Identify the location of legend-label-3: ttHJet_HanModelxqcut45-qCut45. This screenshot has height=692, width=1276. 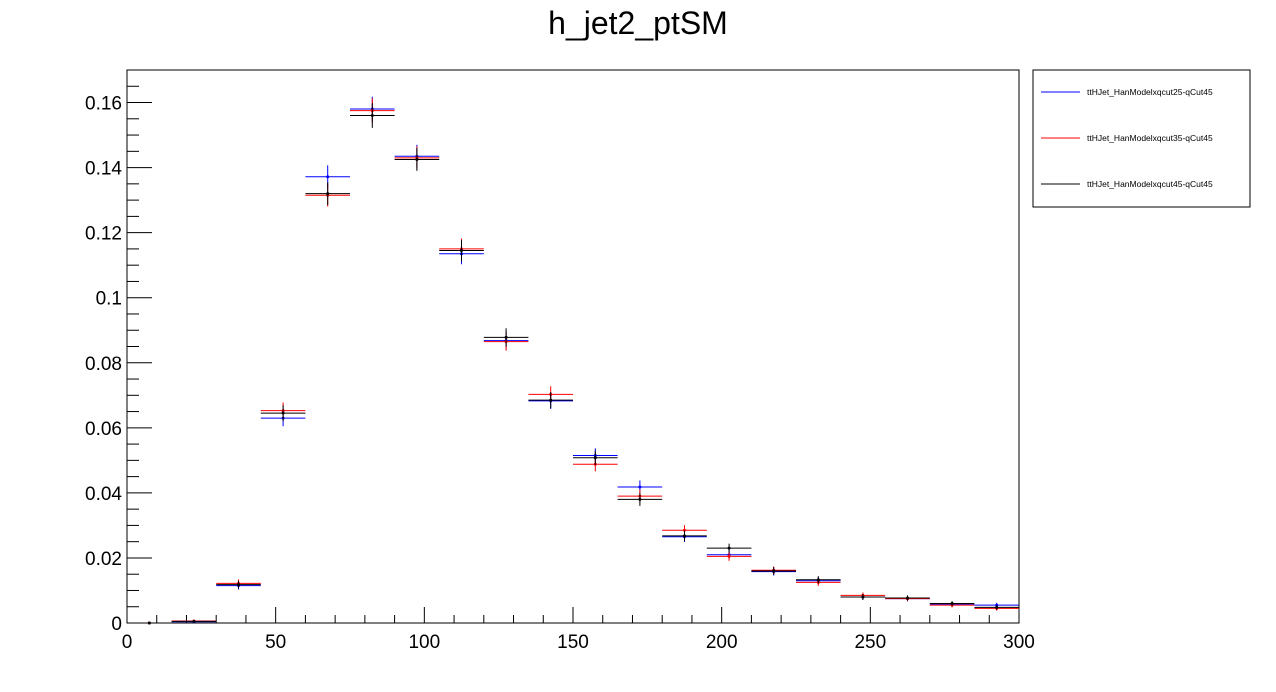
(1150, 184).